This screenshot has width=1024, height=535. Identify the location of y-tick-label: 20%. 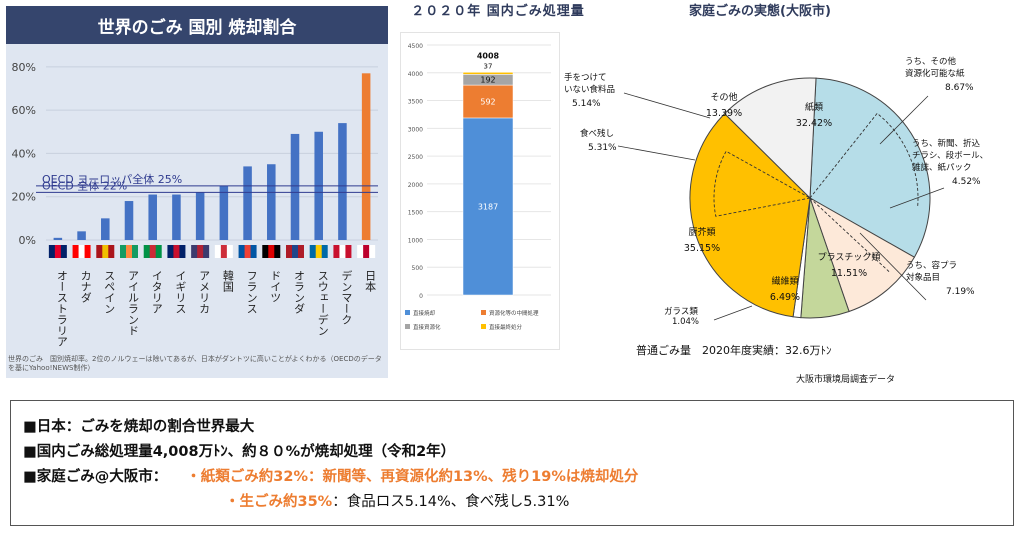
(24, 197).